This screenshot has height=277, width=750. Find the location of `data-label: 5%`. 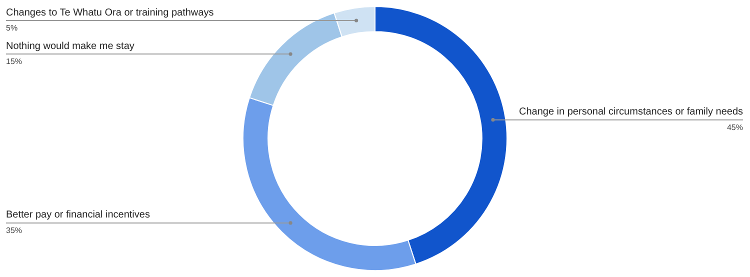

data-label: 5% is located at coordinates (12, 28).